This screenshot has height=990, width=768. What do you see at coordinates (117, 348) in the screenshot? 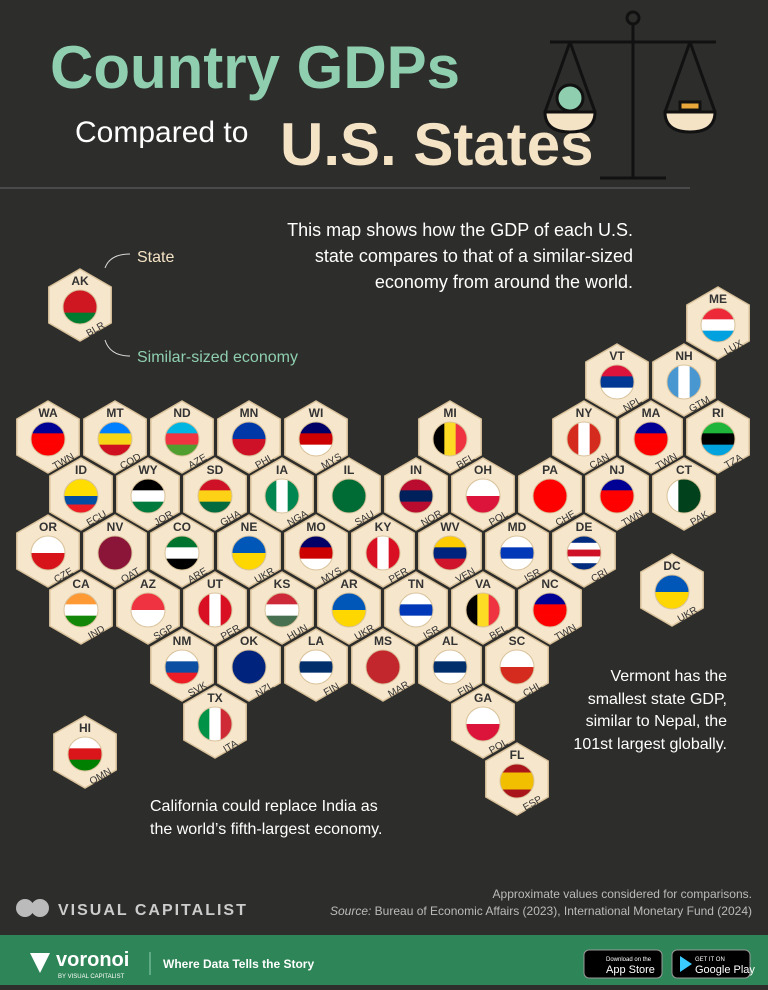
I see `legend-arrow` at bounding box center [117, 348].